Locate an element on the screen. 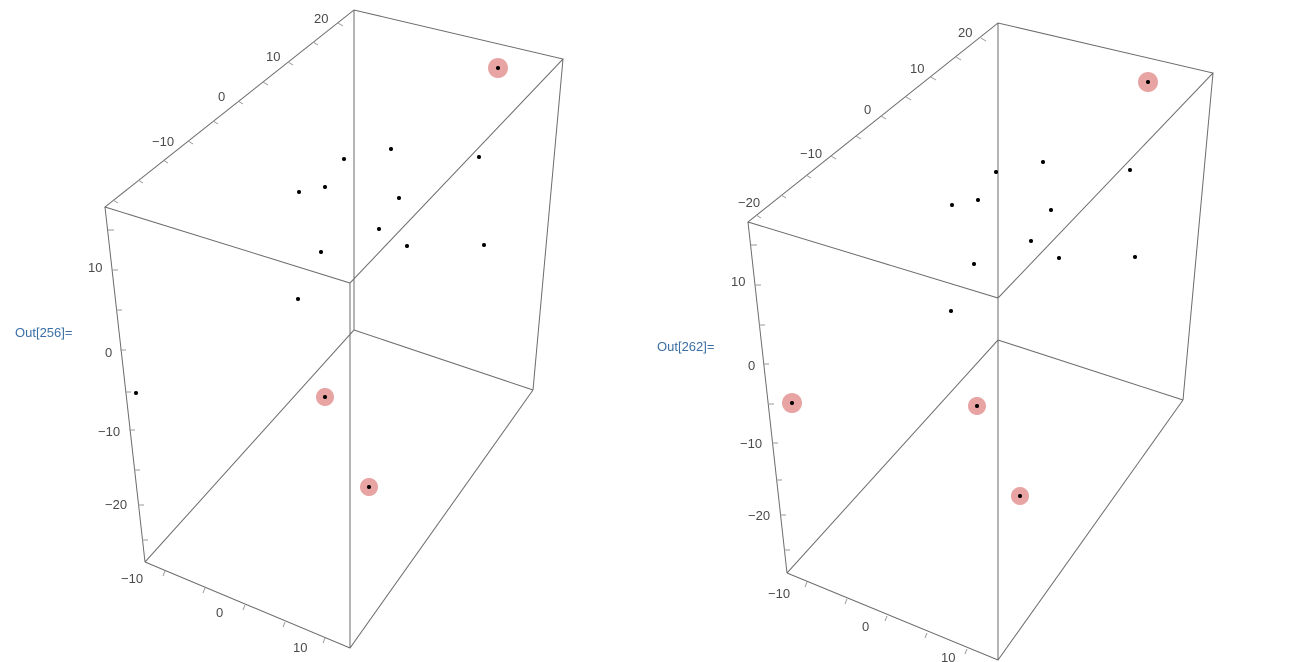  output-label-1: Out[256]= is located at coordinates (44, 332).